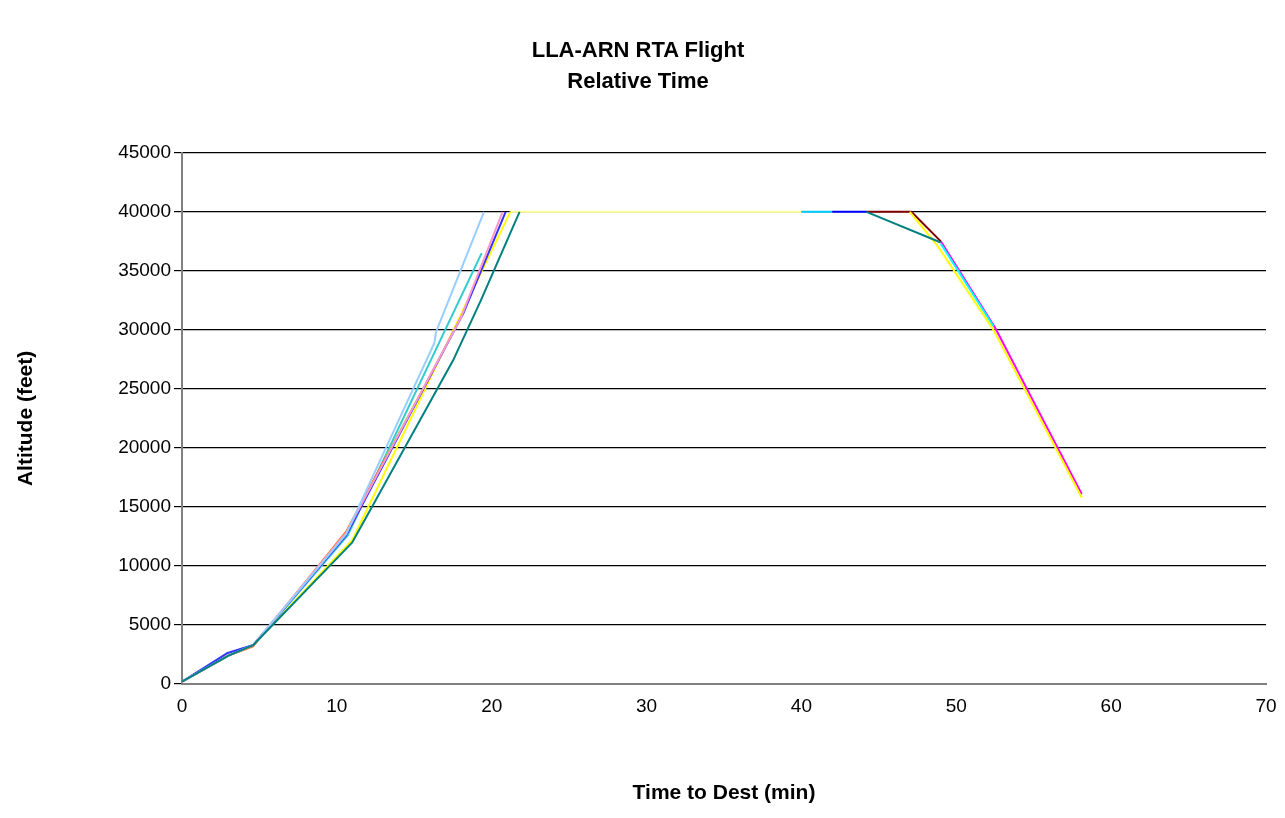 The height and width of the screenshot is (818, 1285). I want to click on y-tick-label: 0, so click(165, 683).